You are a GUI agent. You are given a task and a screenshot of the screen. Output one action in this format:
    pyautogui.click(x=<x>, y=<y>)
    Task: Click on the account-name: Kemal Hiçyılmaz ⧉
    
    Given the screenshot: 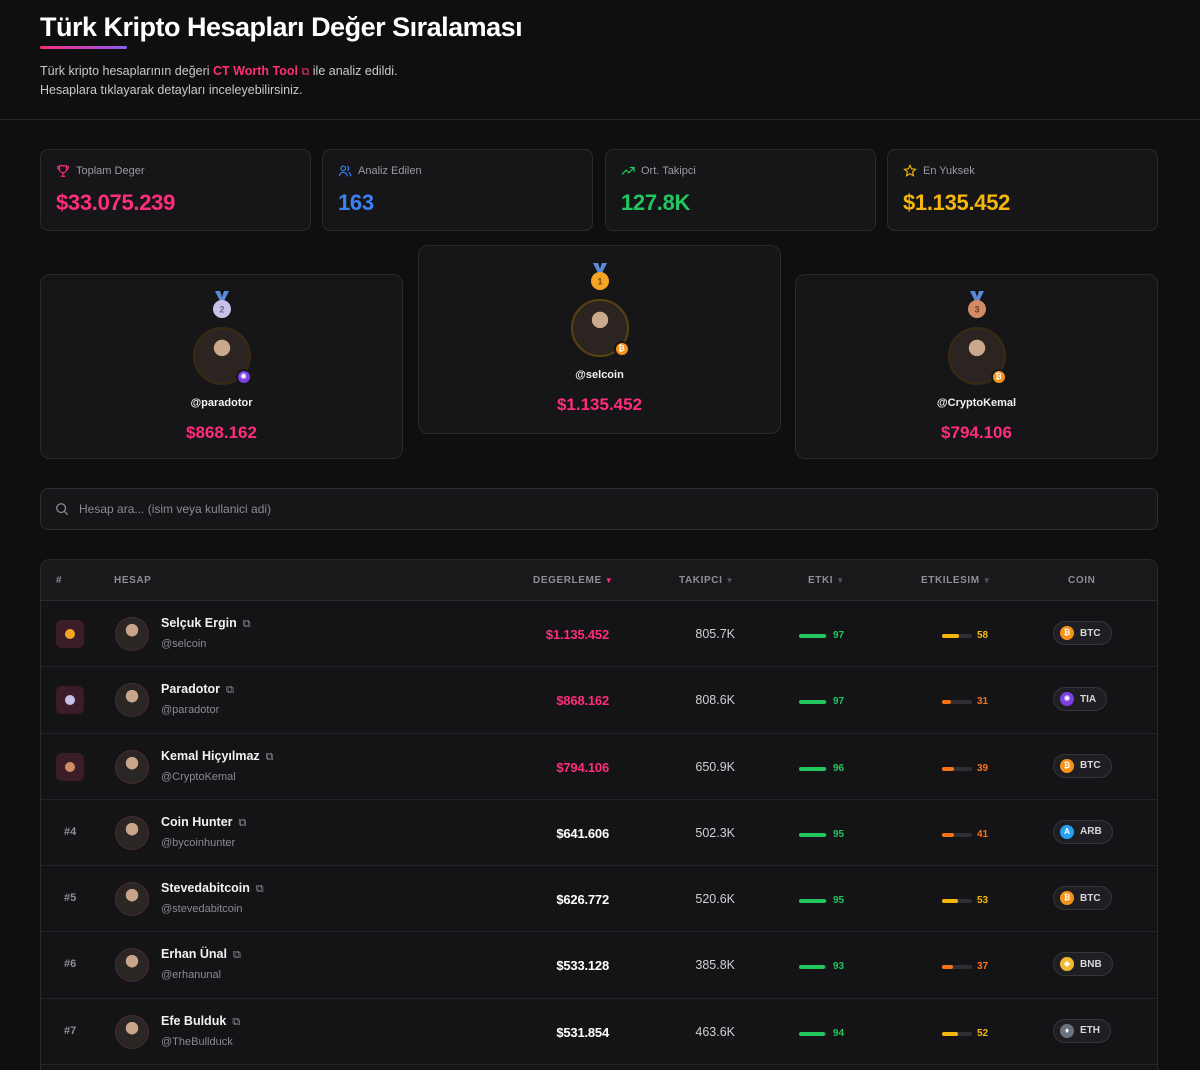 What is the action you would take?
    pyautogui.click(x=217, y=756)
    